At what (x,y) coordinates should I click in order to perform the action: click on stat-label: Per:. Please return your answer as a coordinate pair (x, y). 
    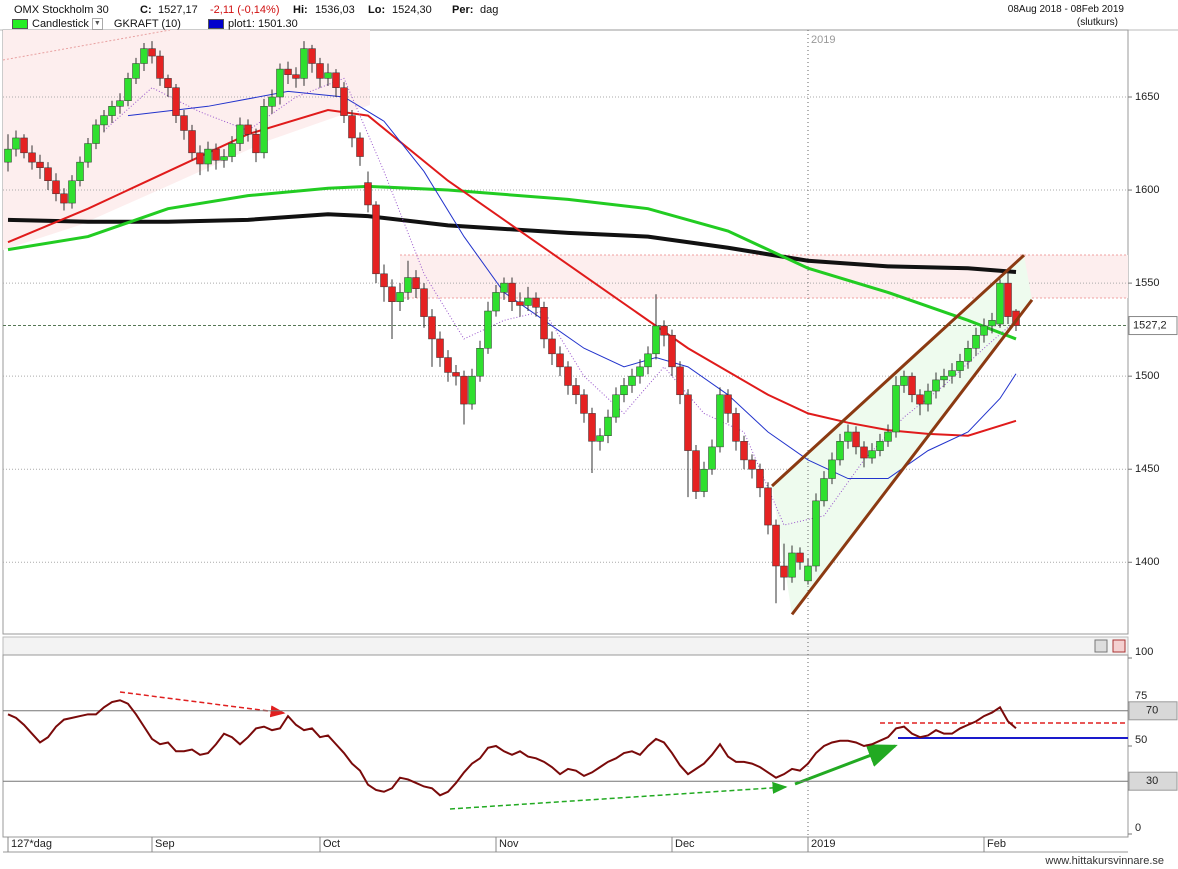
    Looking at the image, I should click on (463, 10).